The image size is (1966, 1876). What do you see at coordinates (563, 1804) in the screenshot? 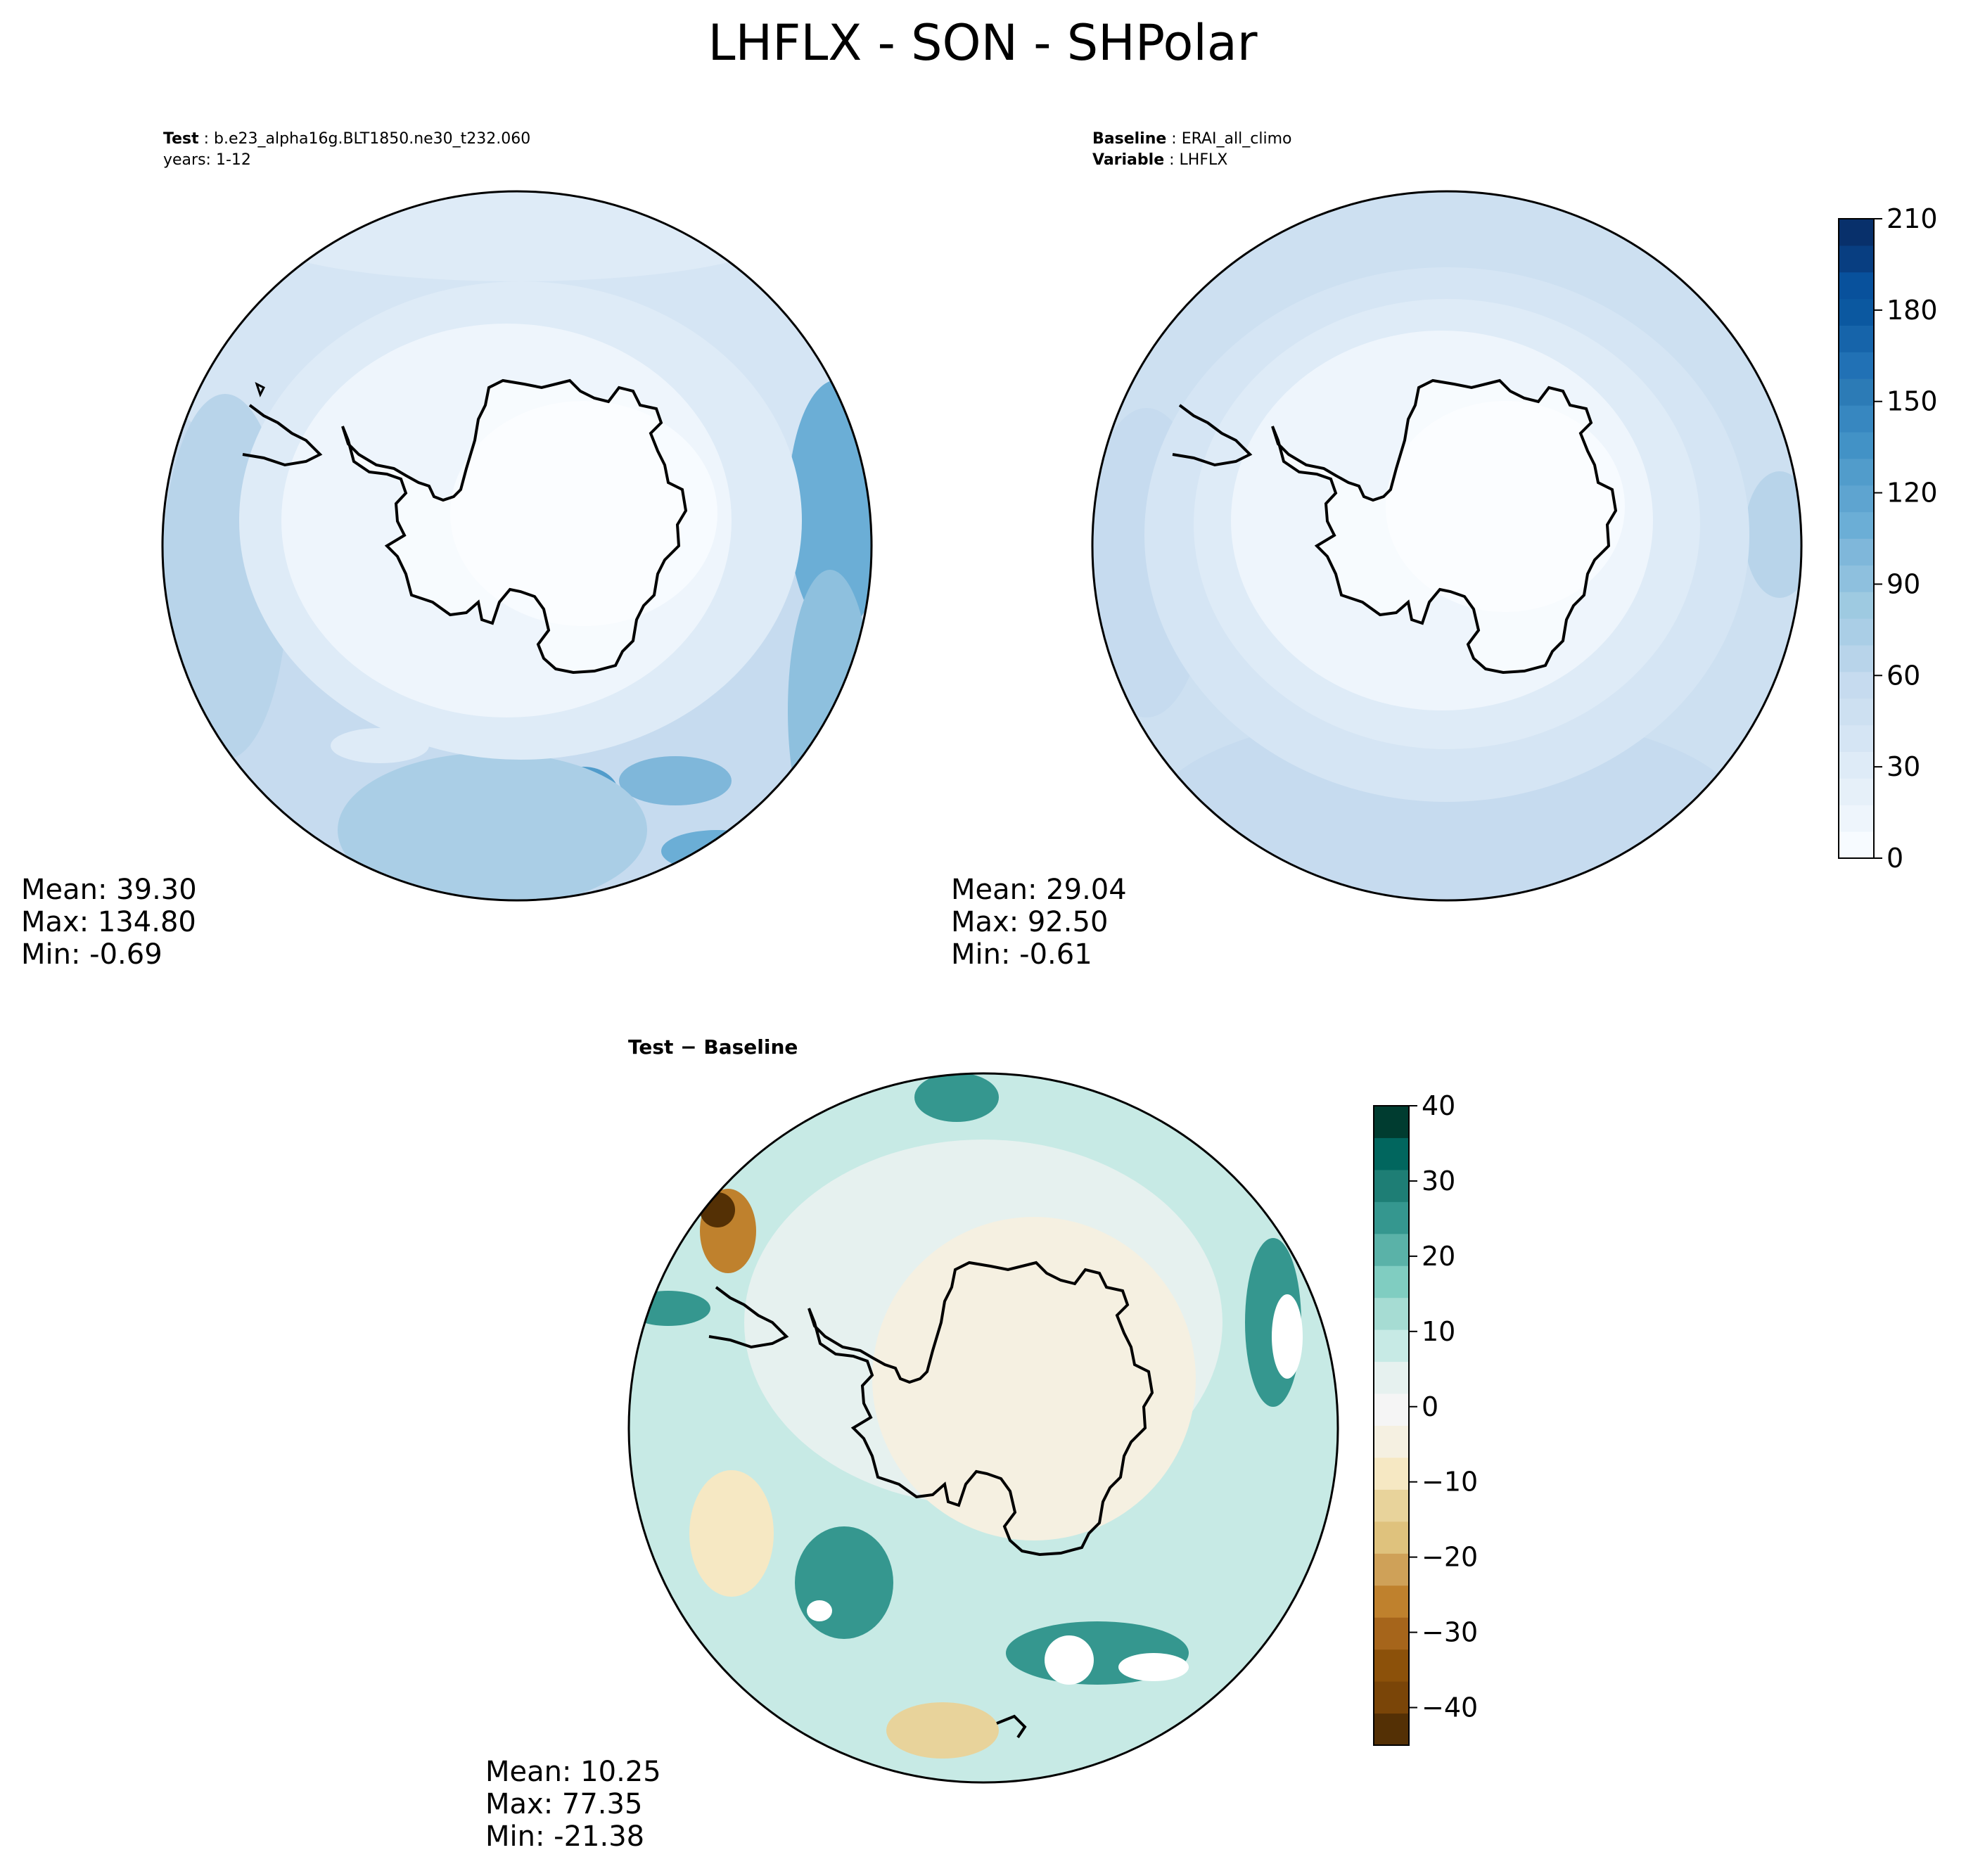
I see `diff-max: Max: 77.35` at bounding box center [563, 1804].